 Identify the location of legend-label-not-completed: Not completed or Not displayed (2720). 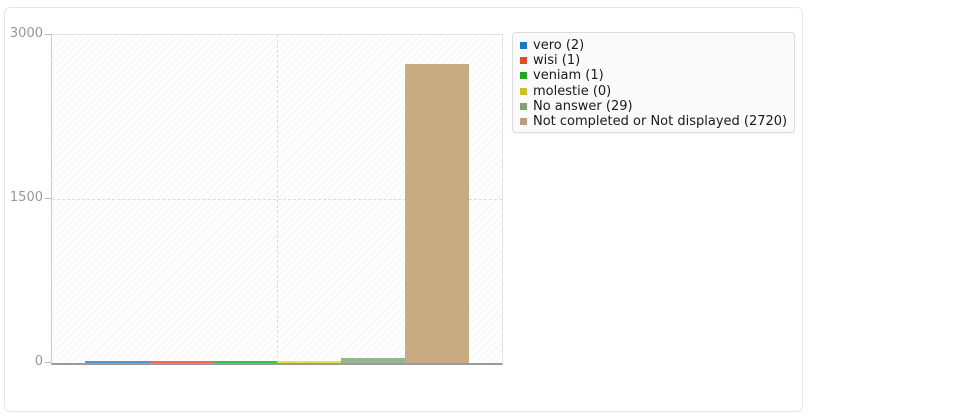
(660, 122).